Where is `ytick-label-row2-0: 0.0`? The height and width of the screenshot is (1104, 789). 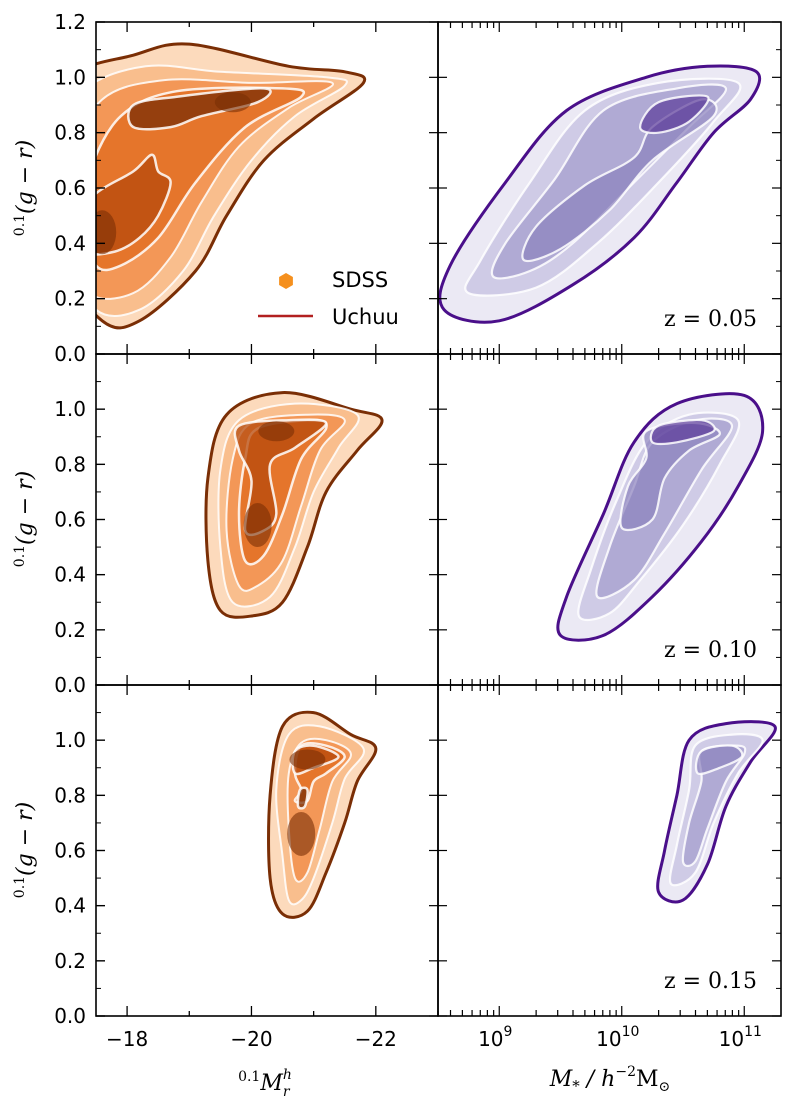
ytick-label-row2-0: 0.0 is located at coordinates (70, 685).